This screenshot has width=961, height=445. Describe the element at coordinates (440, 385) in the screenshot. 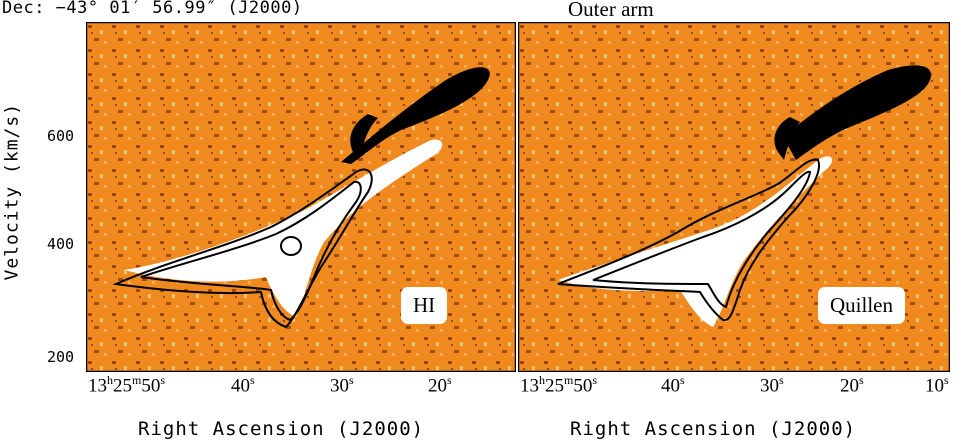

I see `x-tick-left-4: 20s` at that location.